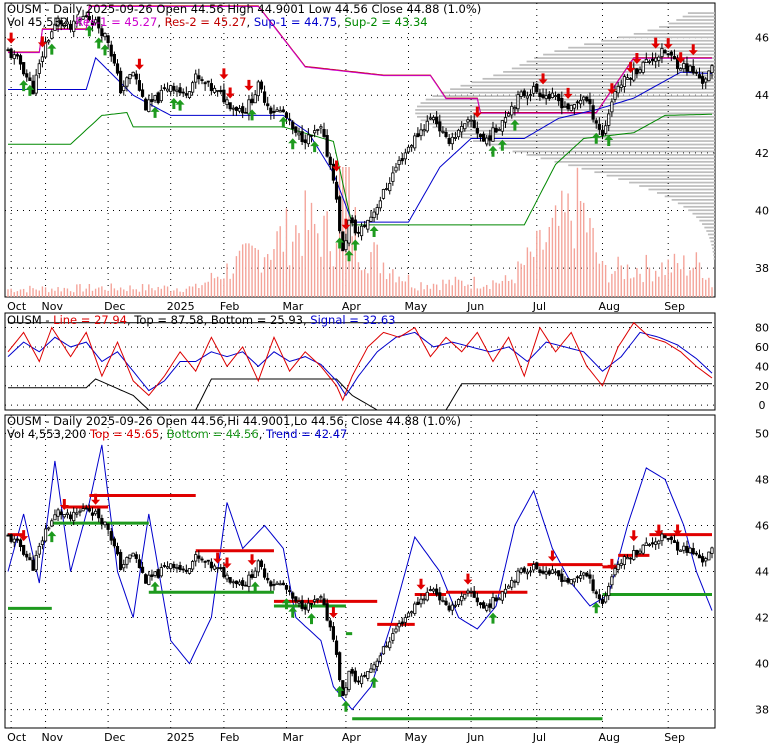 The image size is (780, 749). Describe the element at coordinates (385, 22) in the screenshot. I see `price-header-sup2: Sup-2 = 43.34` at that location.